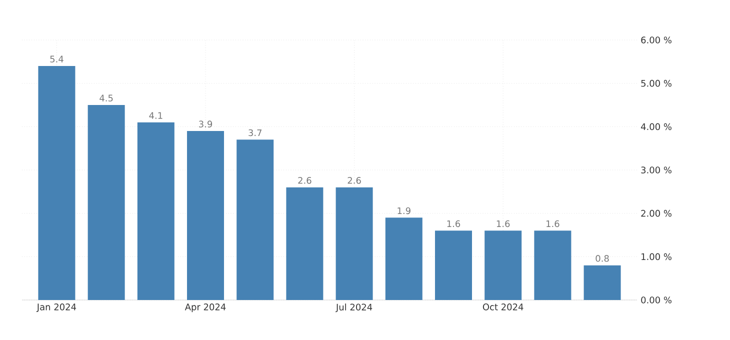  What do you see at coordinates (656, 83) in the screenshot?
I see `y-tick-label: 5.00 %` at bounding box center [656, 83].